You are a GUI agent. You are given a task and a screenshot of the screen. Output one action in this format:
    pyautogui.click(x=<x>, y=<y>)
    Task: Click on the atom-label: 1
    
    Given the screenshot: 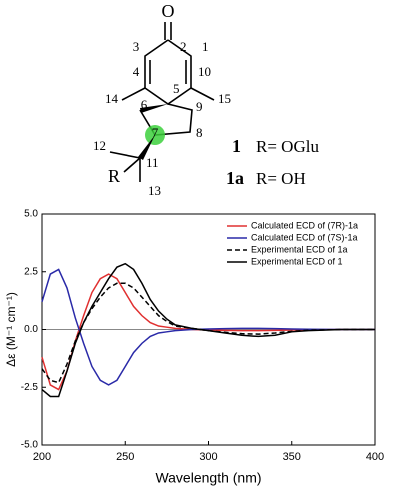 What is the action you would take?
    pyautogui.click(x=205, y=46)
    